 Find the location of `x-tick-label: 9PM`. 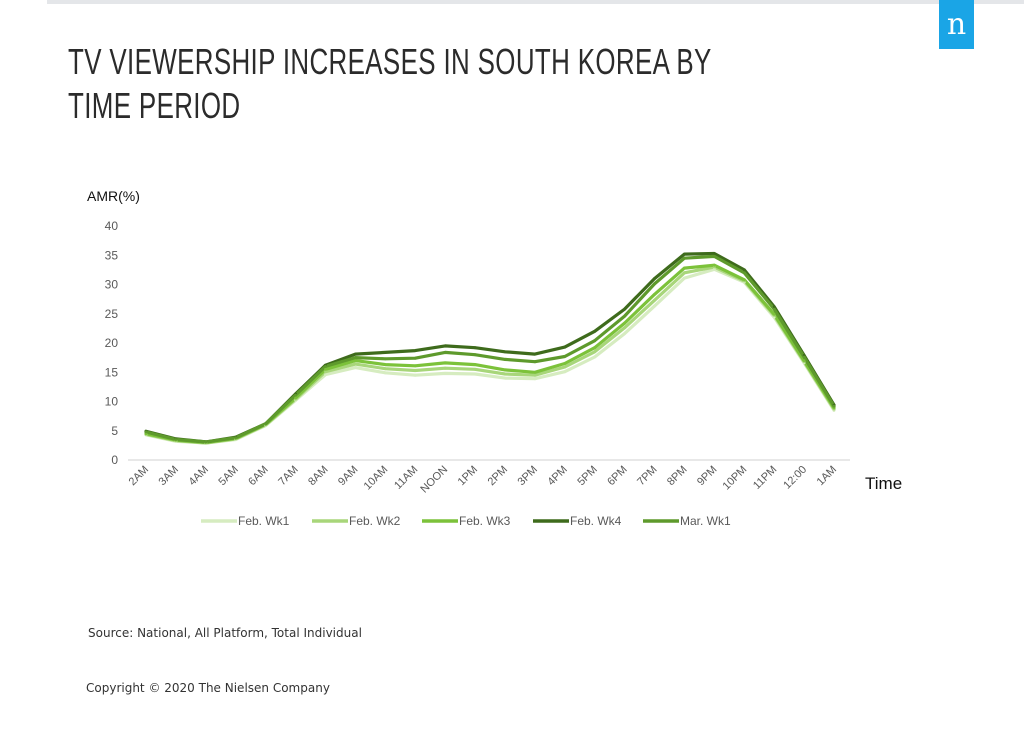

x-tick-label: 9PM is located at coordinates (707, 476).